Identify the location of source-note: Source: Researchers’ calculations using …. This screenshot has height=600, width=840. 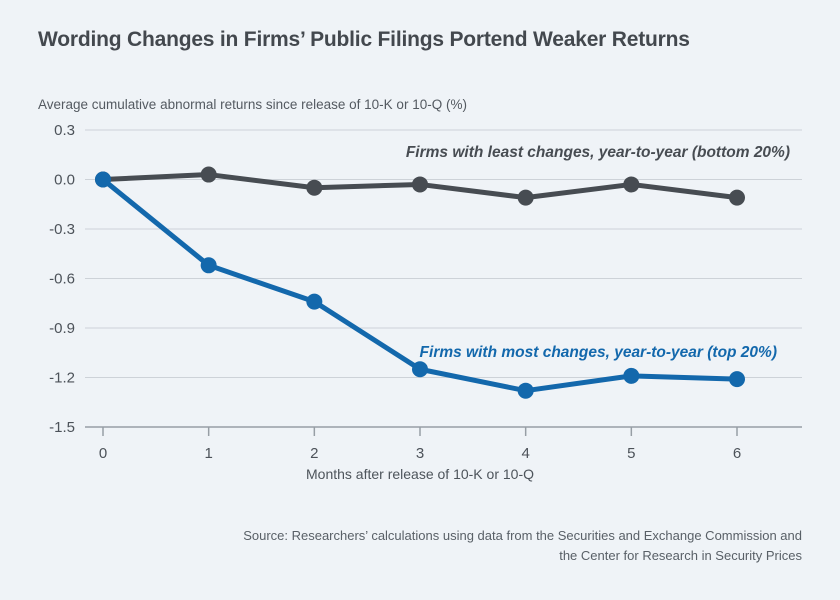
(522, 546).